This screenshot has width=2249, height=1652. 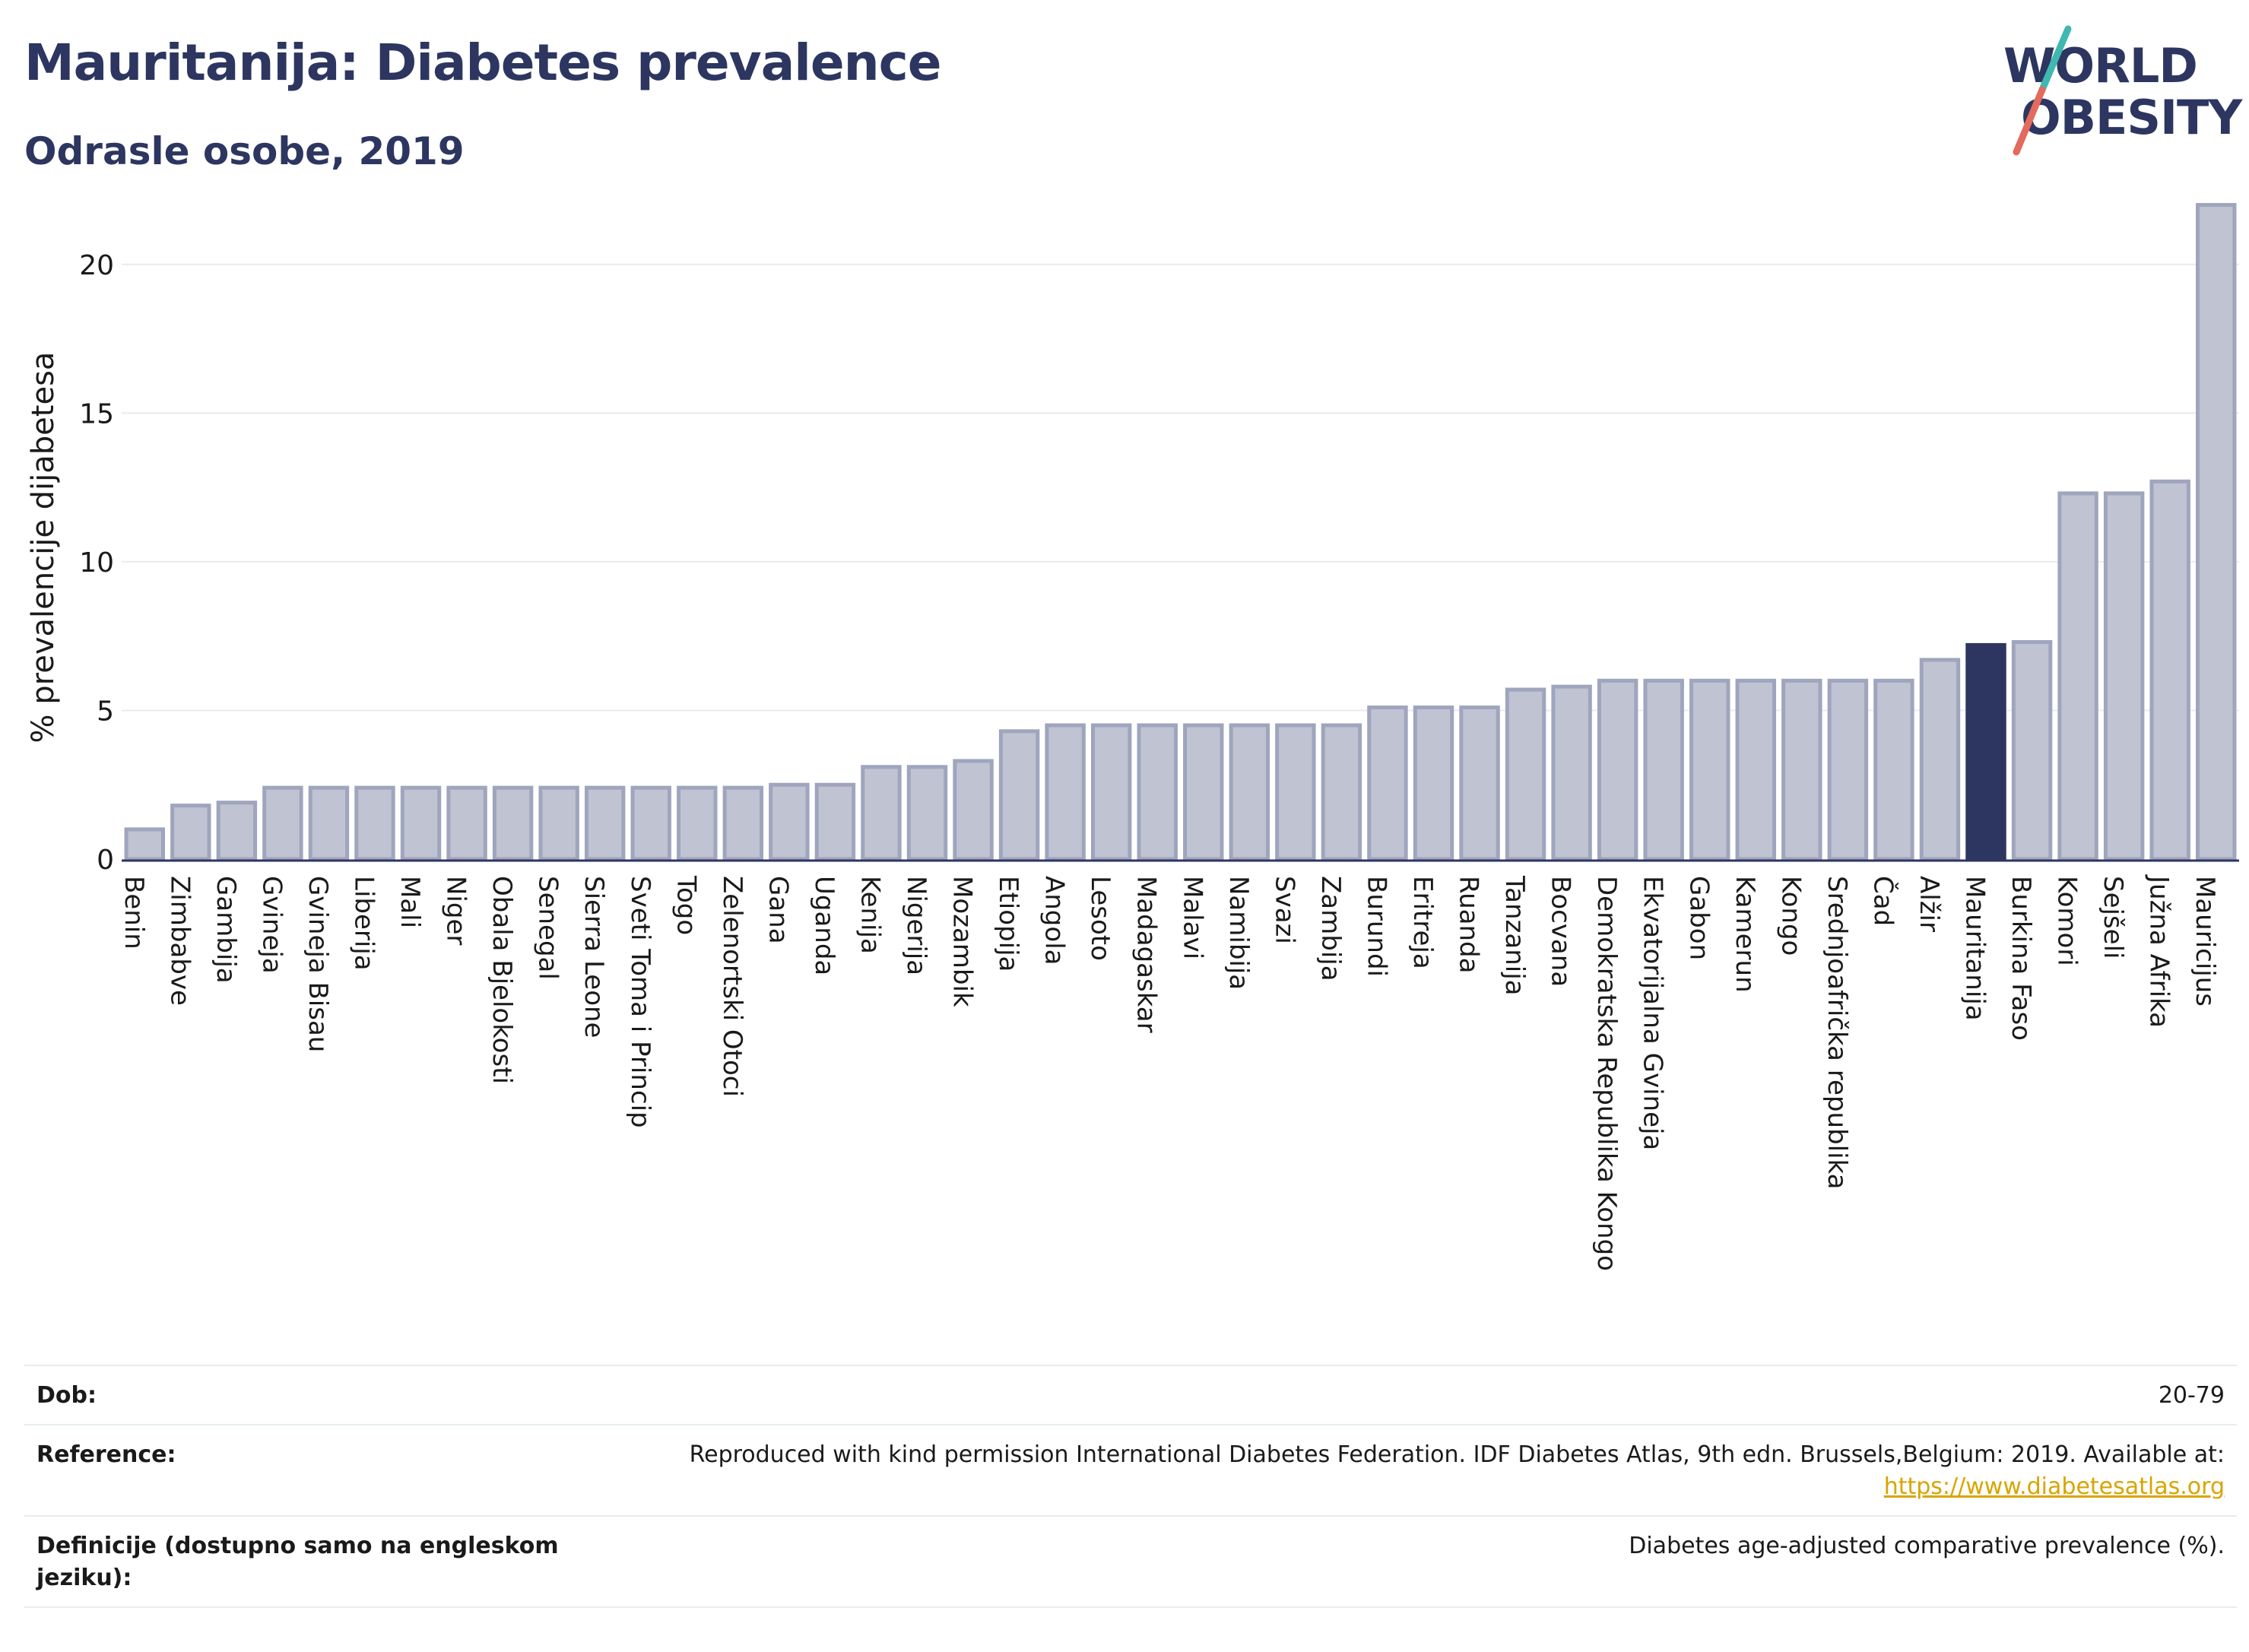 I want to click on age-label: Dob:, so click(x=66, y=1395).